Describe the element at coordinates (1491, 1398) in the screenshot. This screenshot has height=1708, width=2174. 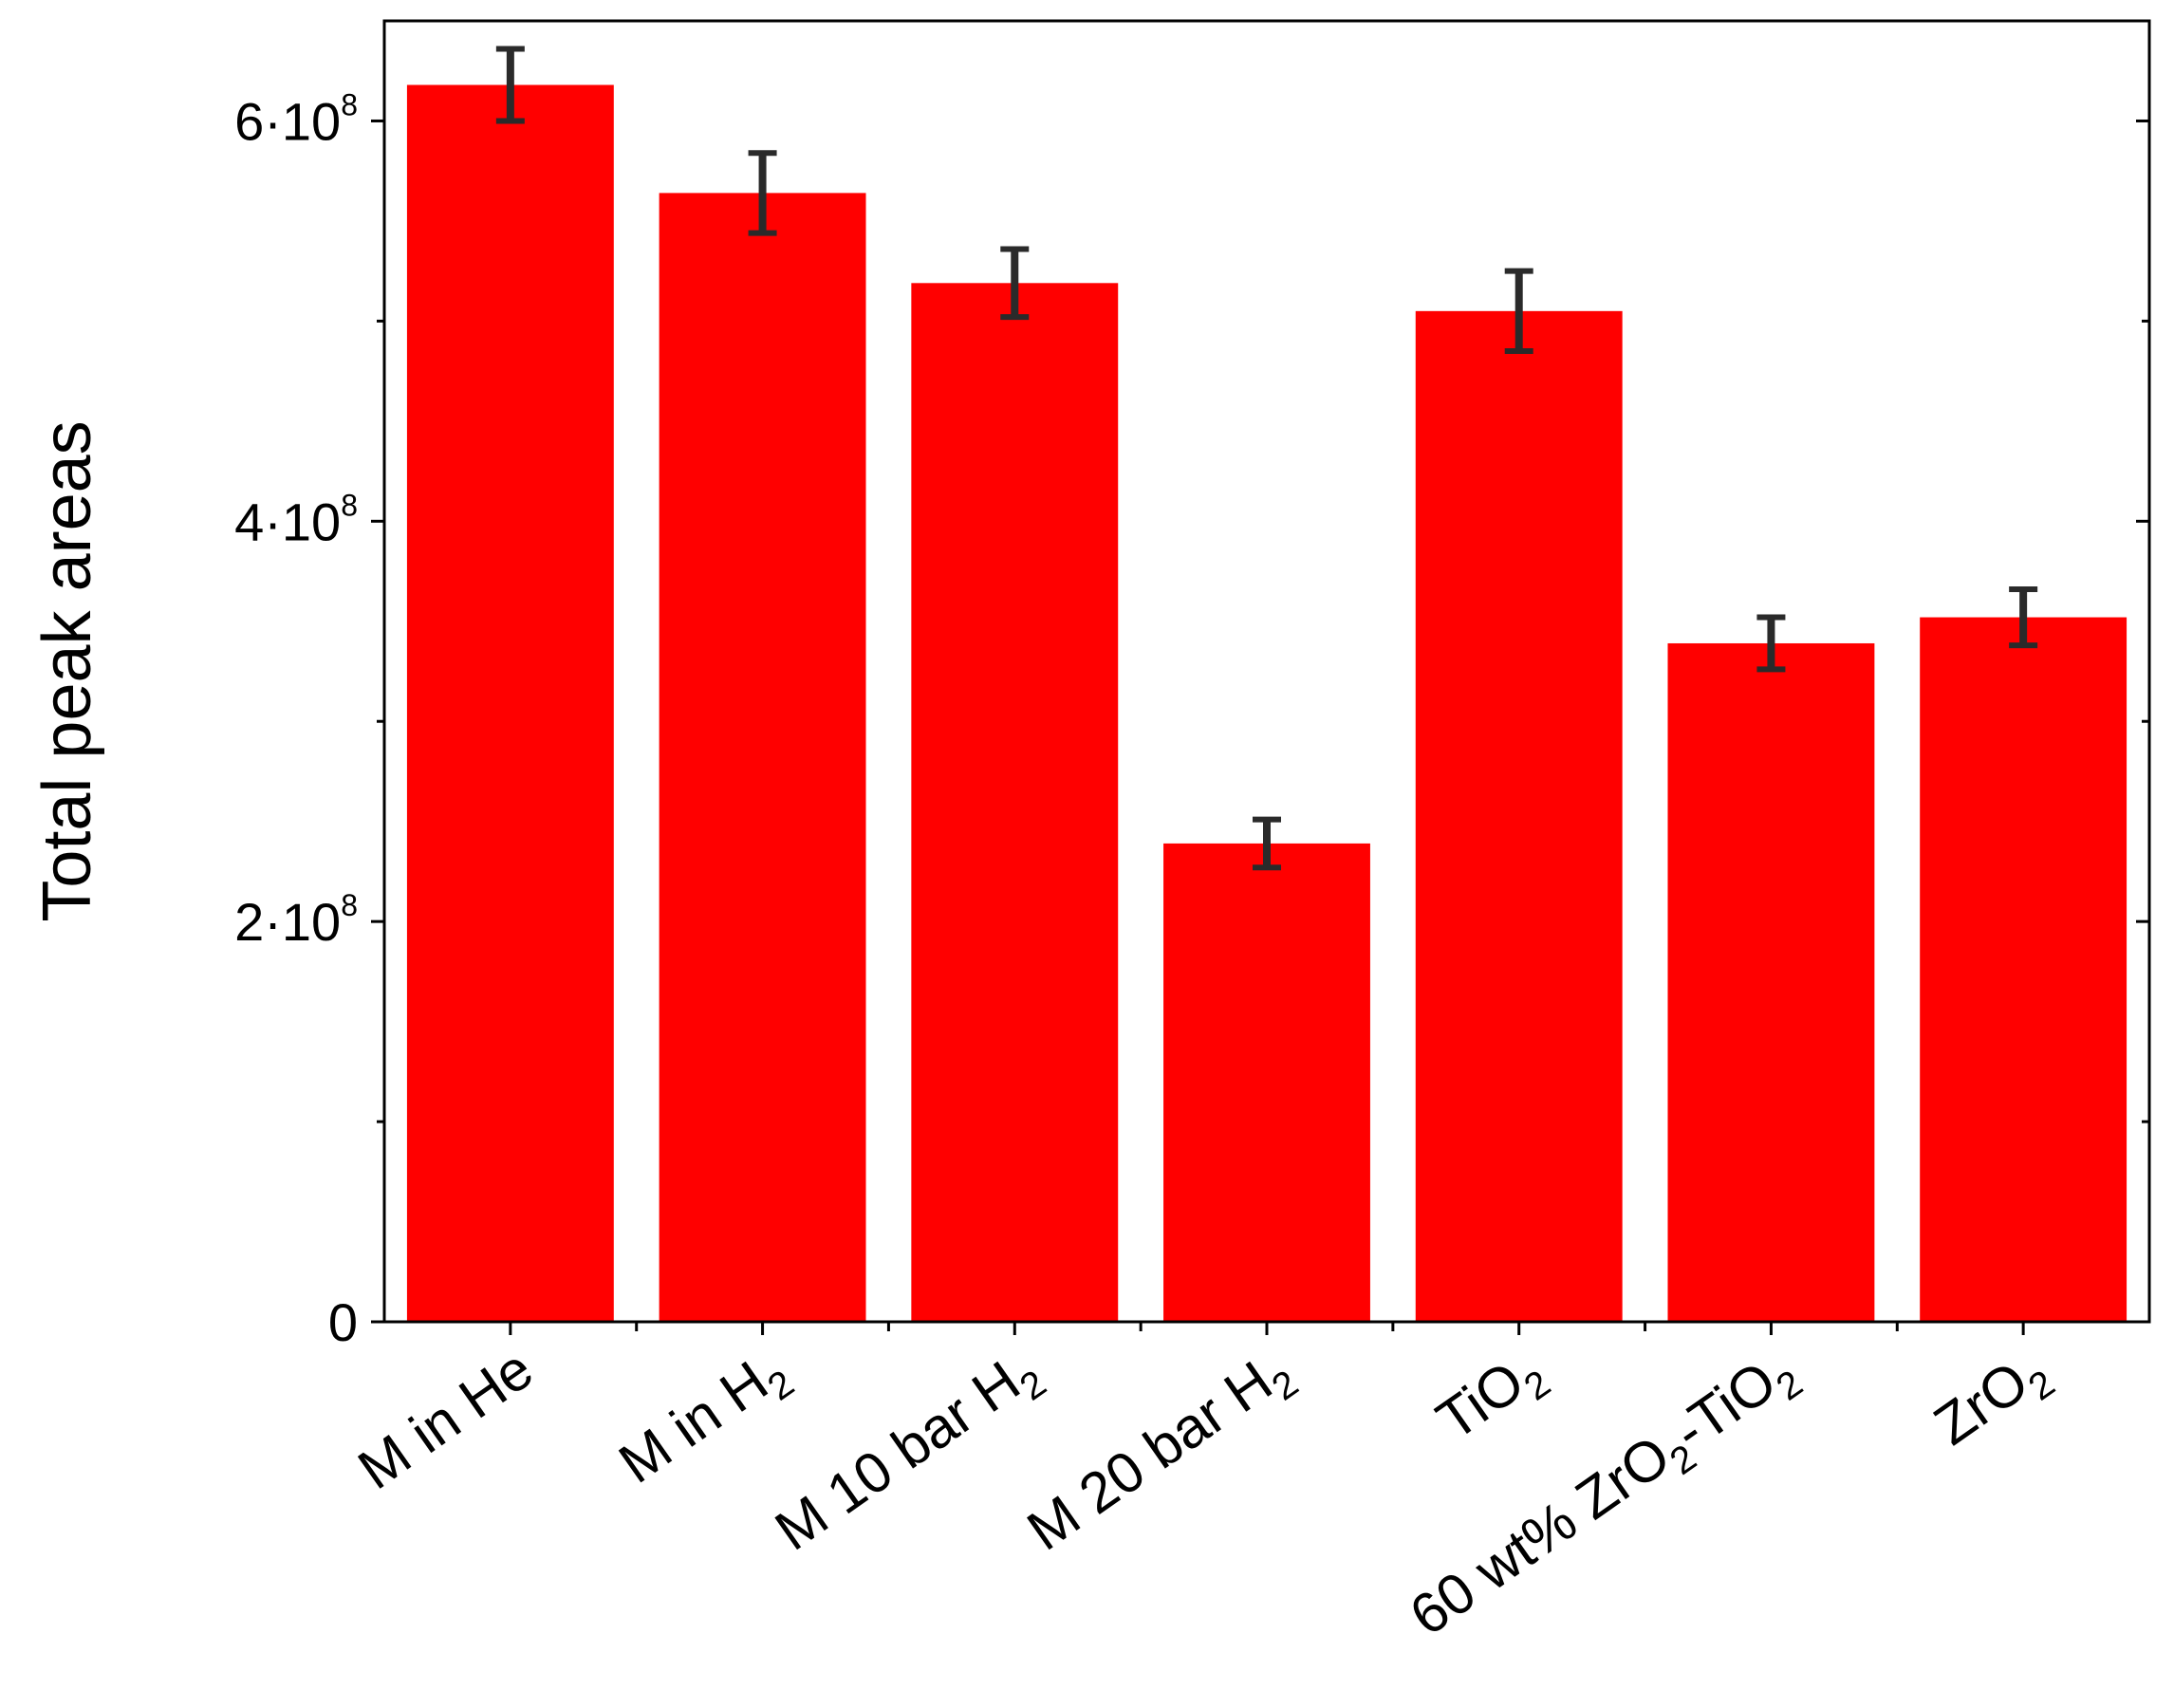
I see `x-category-label-4: TiO2` at that location.